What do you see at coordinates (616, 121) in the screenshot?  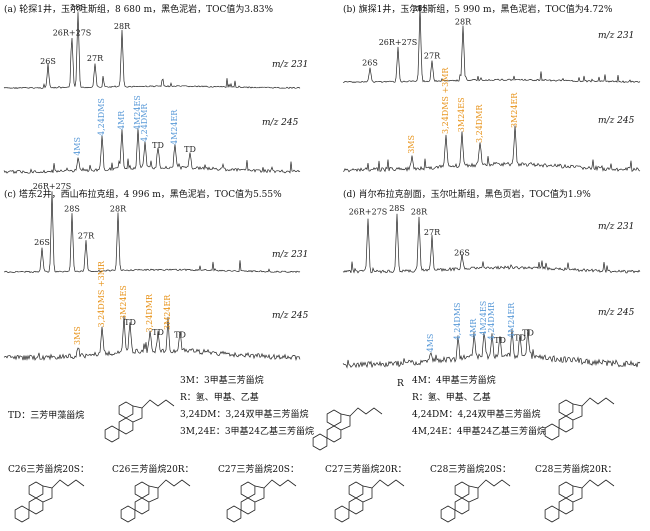 I see `panel-b-mz245: m/z 245` at bounding box center [616, 121].